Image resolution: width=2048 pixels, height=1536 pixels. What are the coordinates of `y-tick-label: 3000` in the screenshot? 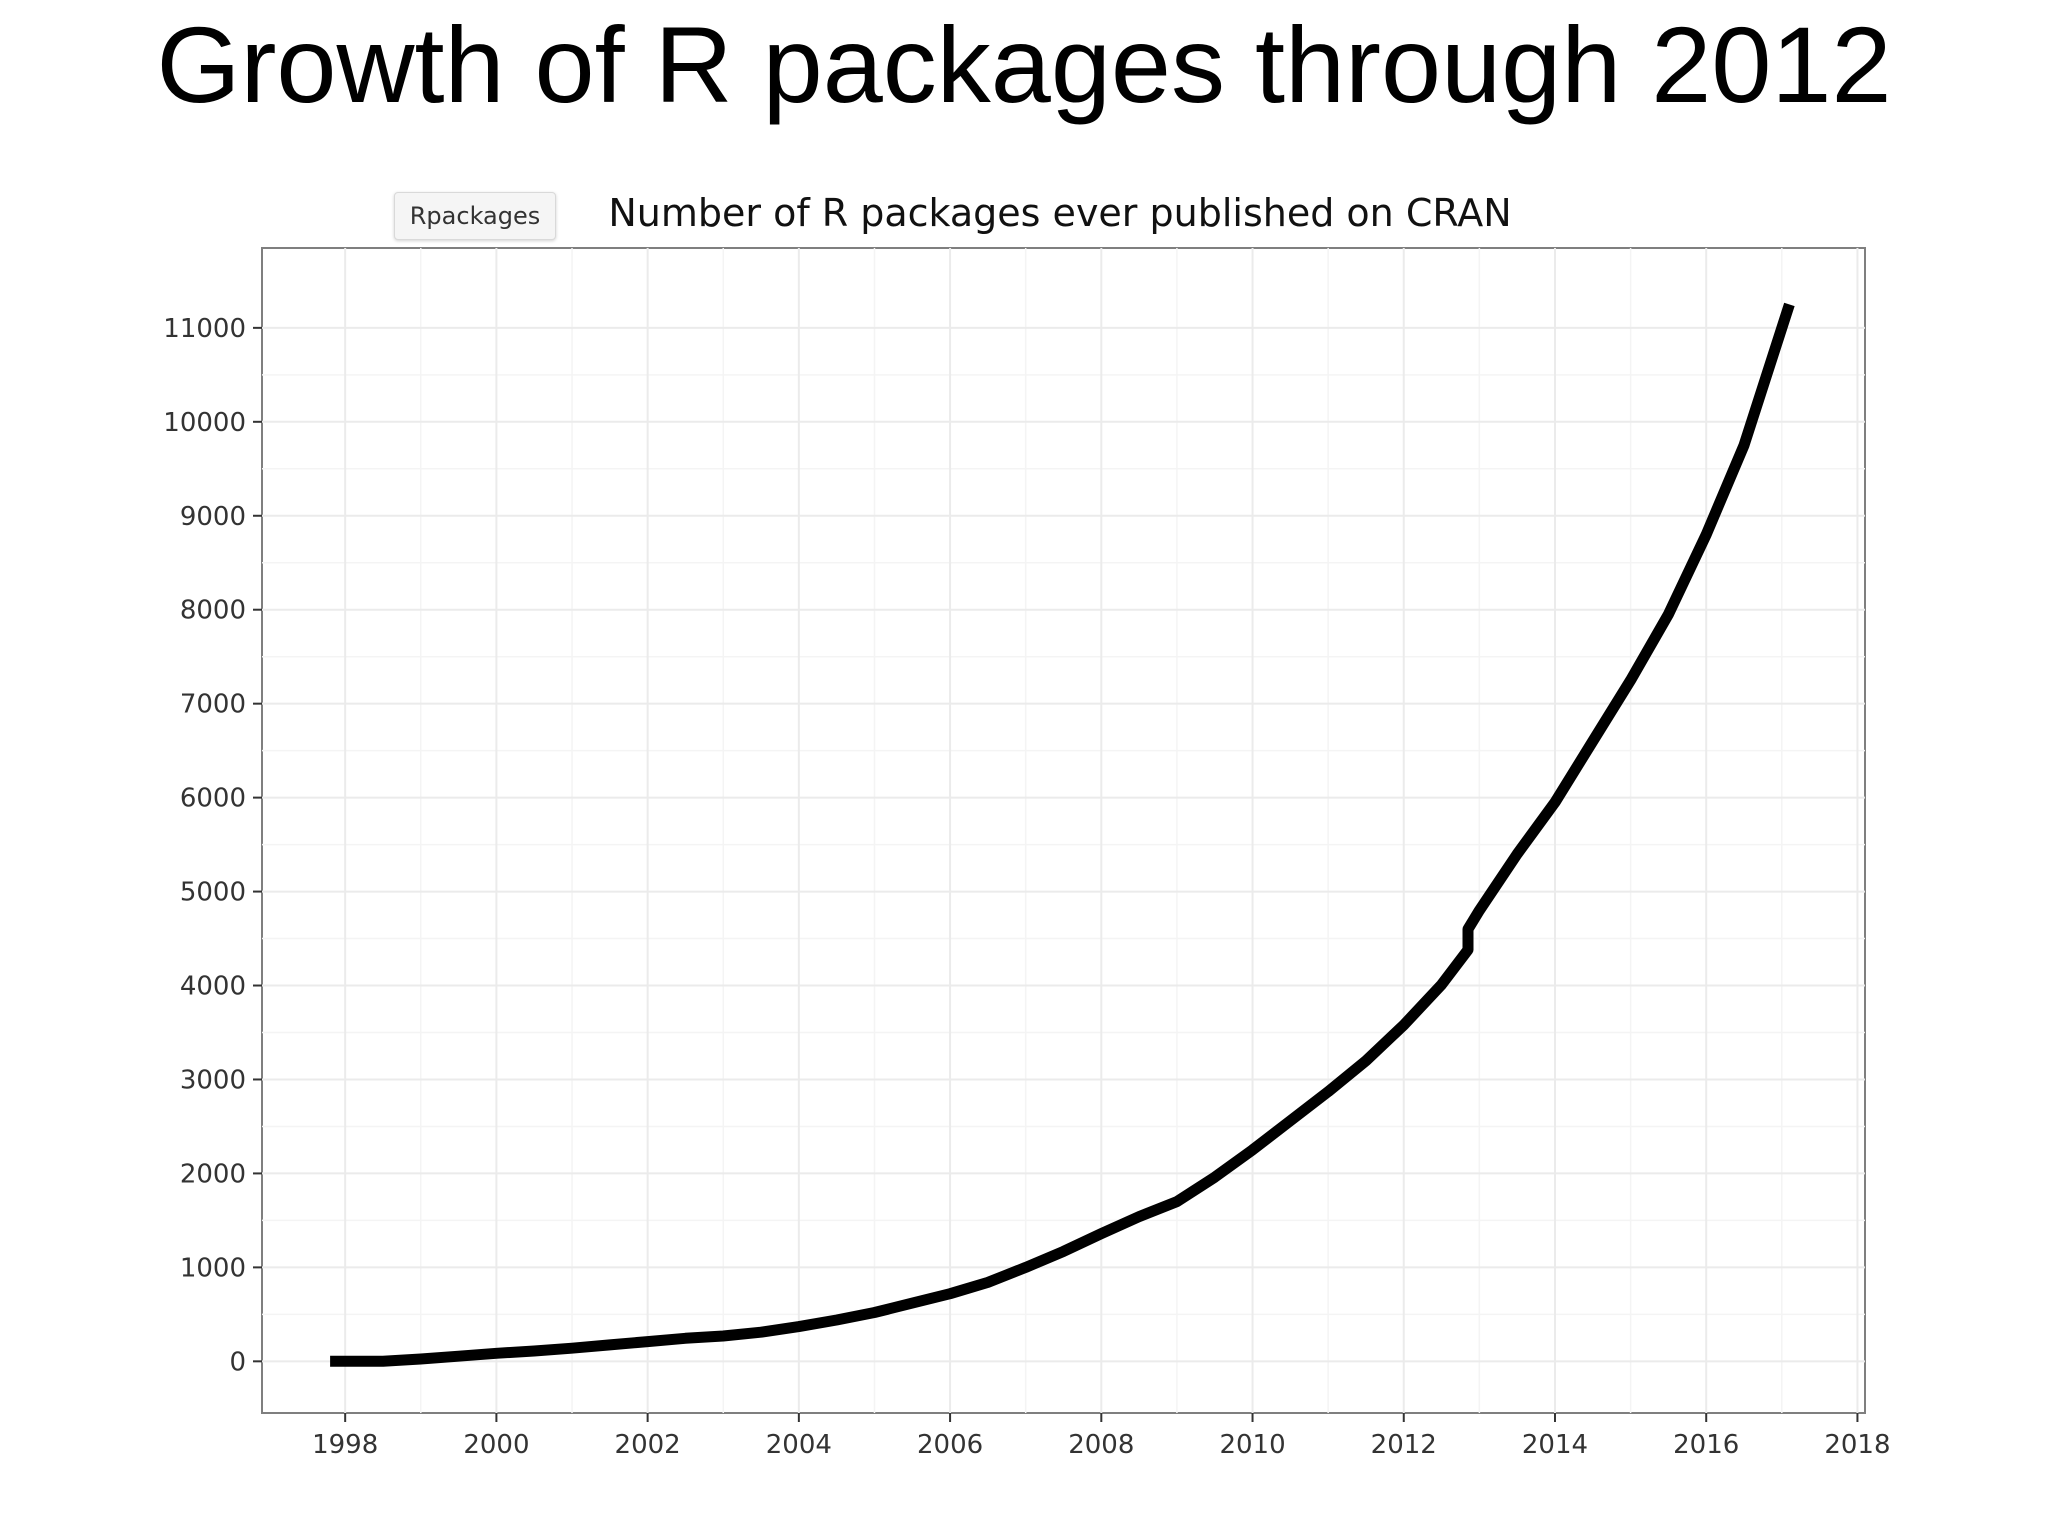 It's located at (213, 1080).